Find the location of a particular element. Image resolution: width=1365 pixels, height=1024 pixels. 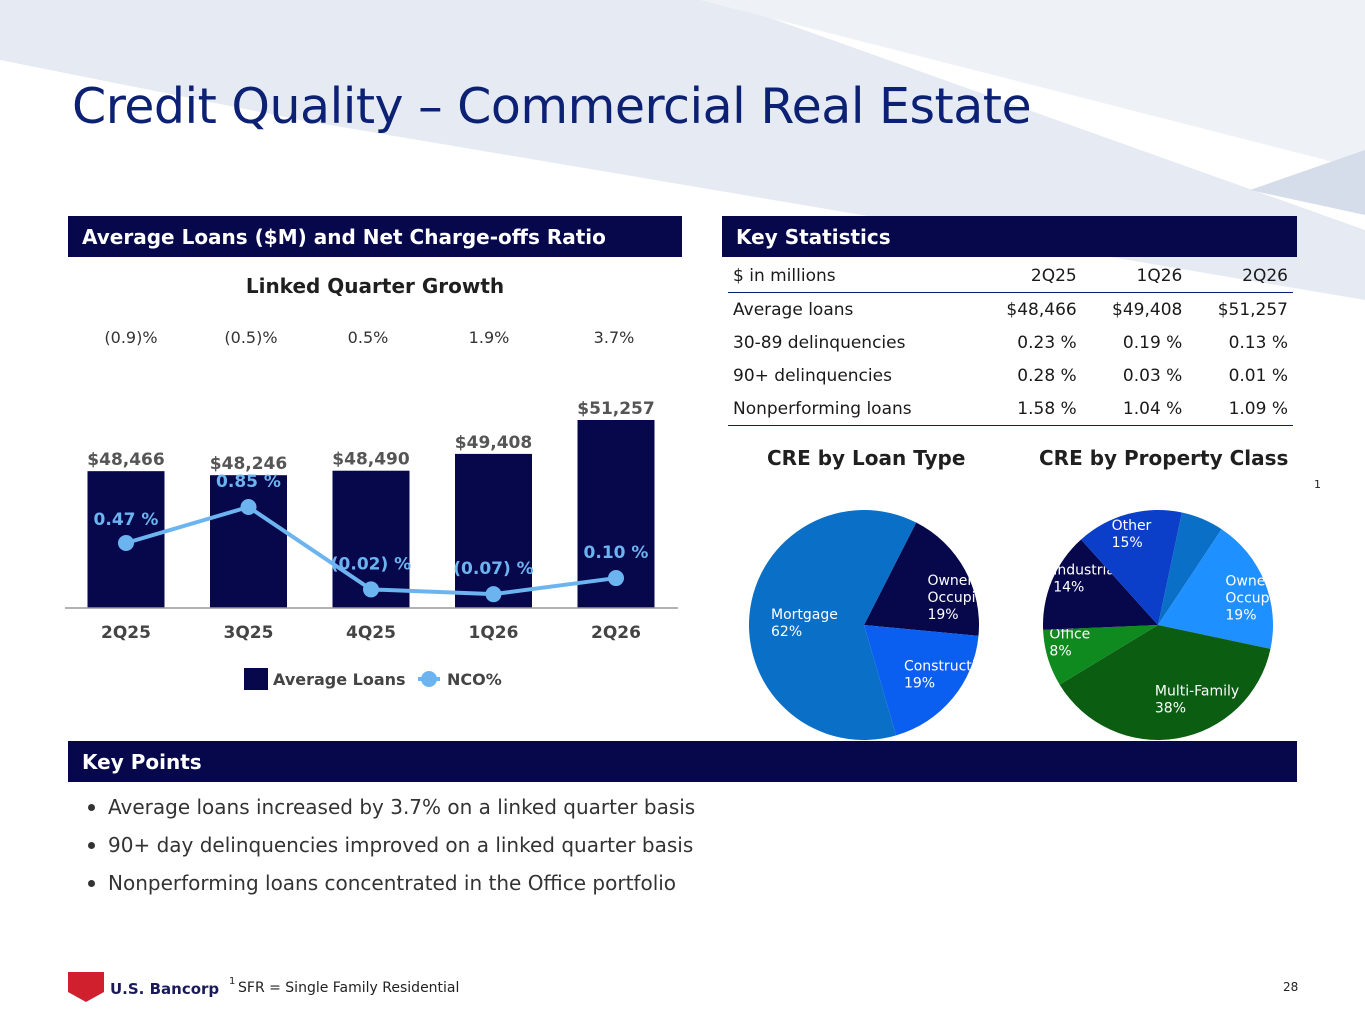

pie-slice-label: Construction 19% is located at coordinates (947, 674).